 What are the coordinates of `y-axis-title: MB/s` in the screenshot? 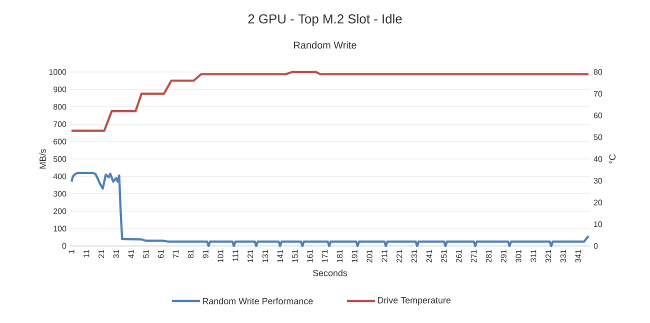 It's located at (42, 158).